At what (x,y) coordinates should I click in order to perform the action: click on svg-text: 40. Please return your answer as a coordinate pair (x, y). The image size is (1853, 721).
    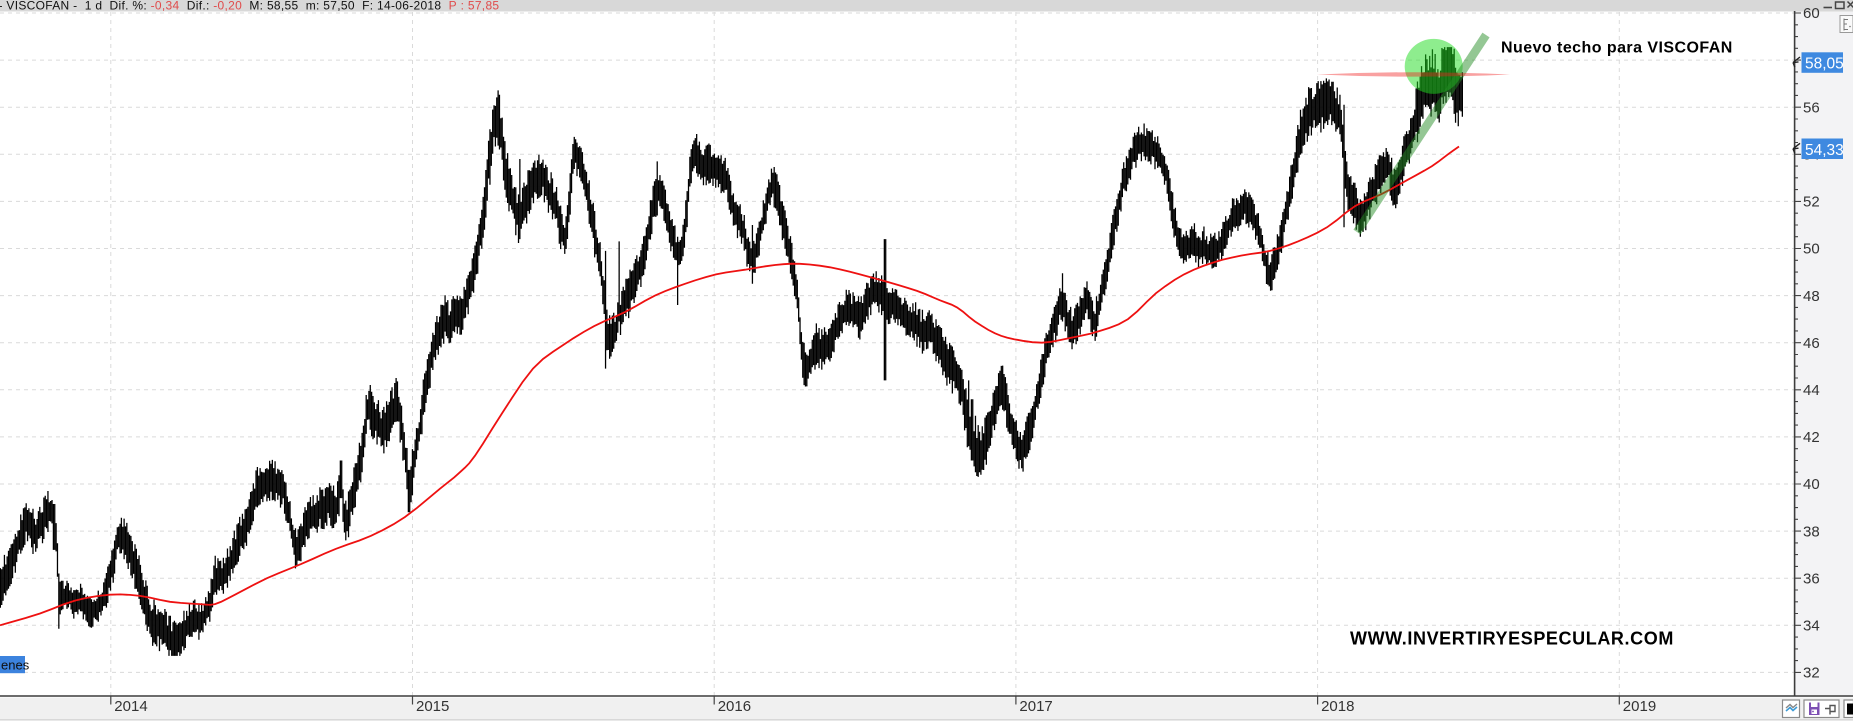
    Looking at the image, I should click on (1811, 484).